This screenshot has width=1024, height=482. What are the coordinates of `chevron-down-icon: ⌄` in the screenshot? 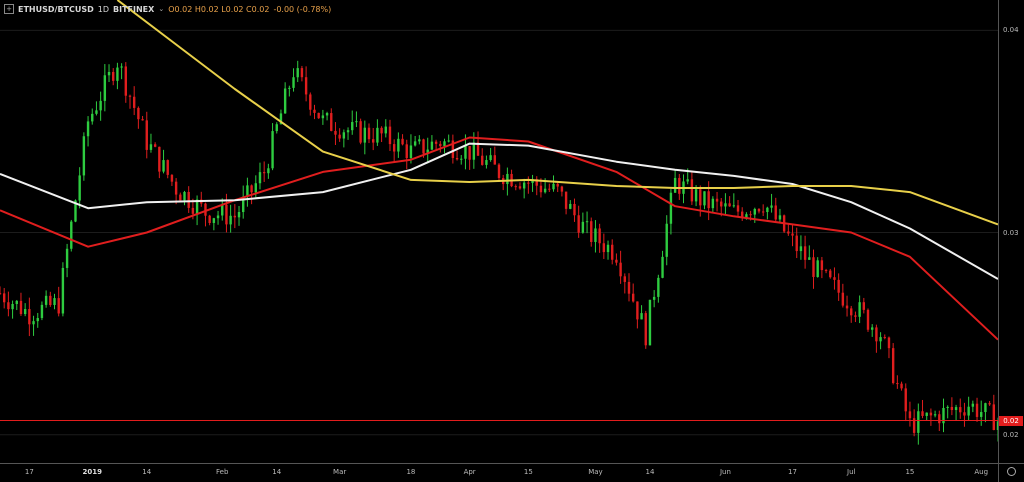 It's located at (161, 9).